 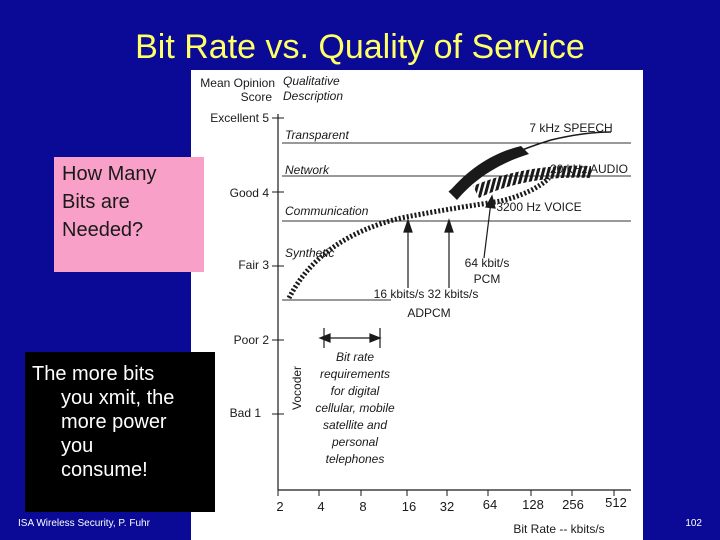 I want to click on bitrate-req-line-7: telephones, so click(x=355, y=459).